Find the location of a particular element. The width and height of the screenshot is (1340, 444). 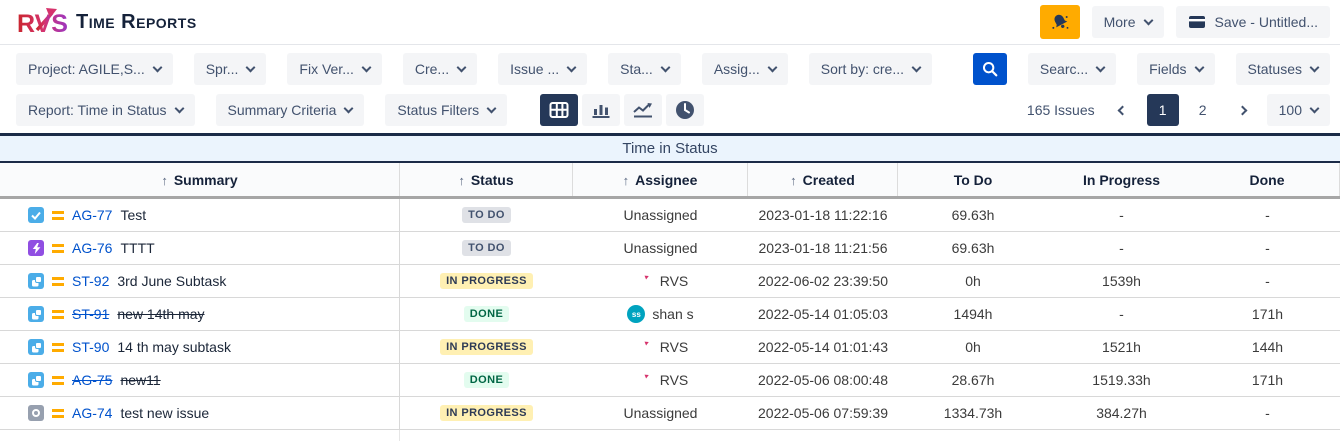

chevron-right-icon is located at coordinates (1242, 110).